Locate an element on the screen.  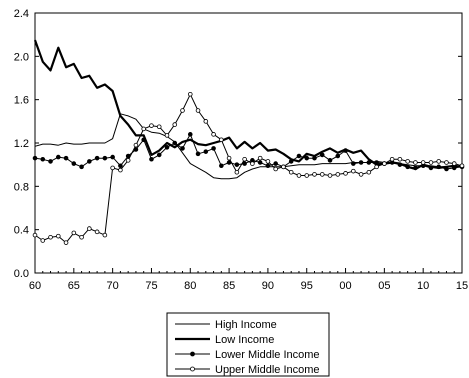
x-tick-label: 15 is located at coordinates (462, 286).